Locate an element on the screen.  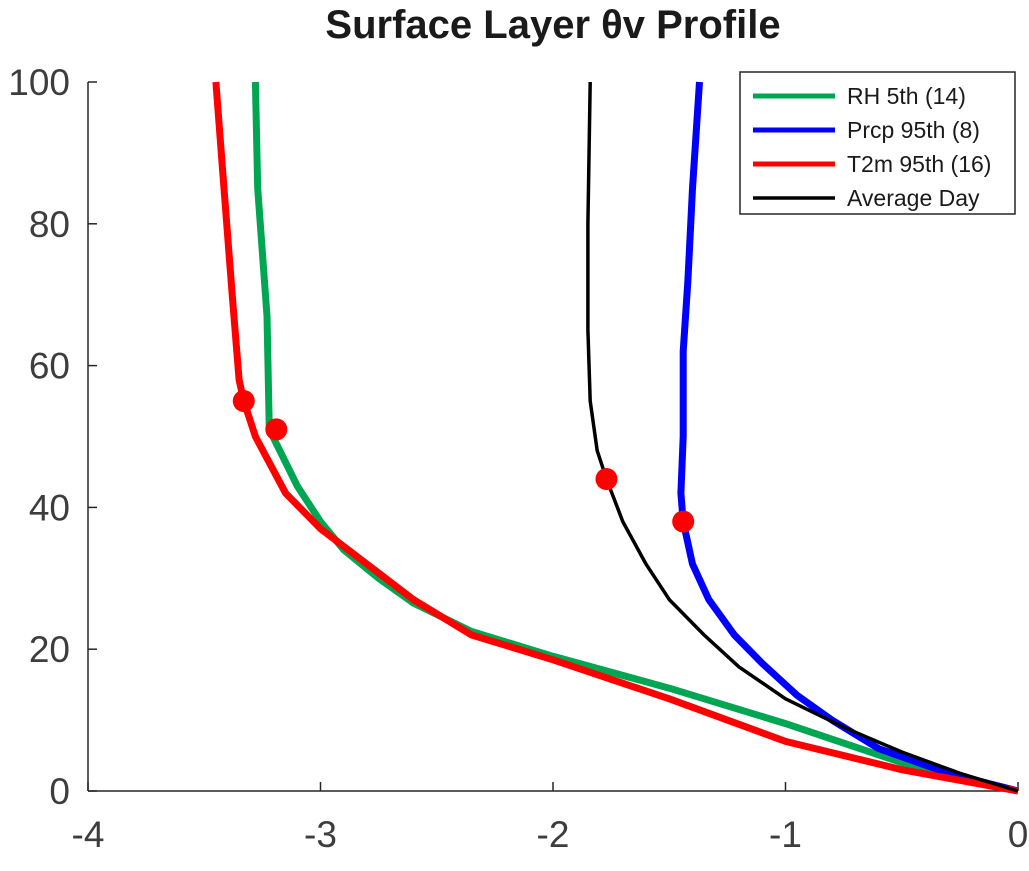
legend-label: T2m 95th (16) is located at coordinates (919, 164).